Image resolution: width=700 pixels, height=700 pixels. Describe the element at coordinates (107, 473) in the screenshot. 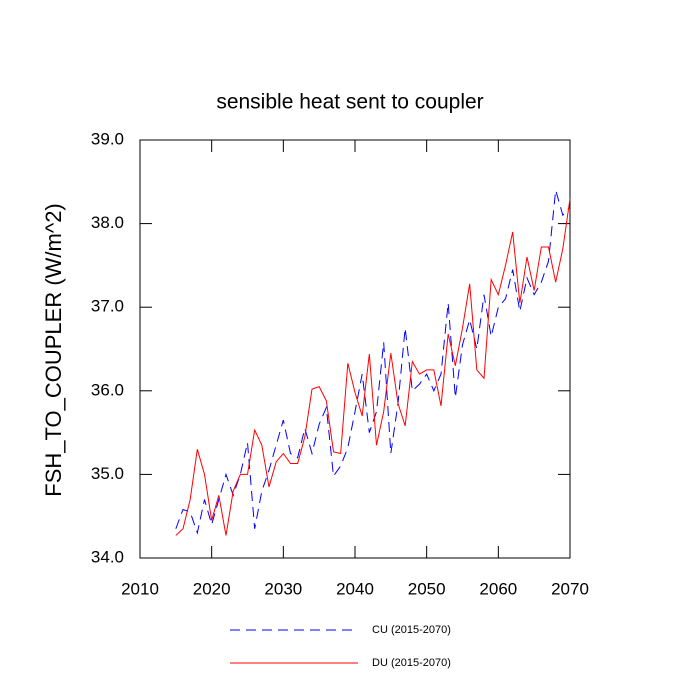

I see `y-tick-label: 35.0` at that location.